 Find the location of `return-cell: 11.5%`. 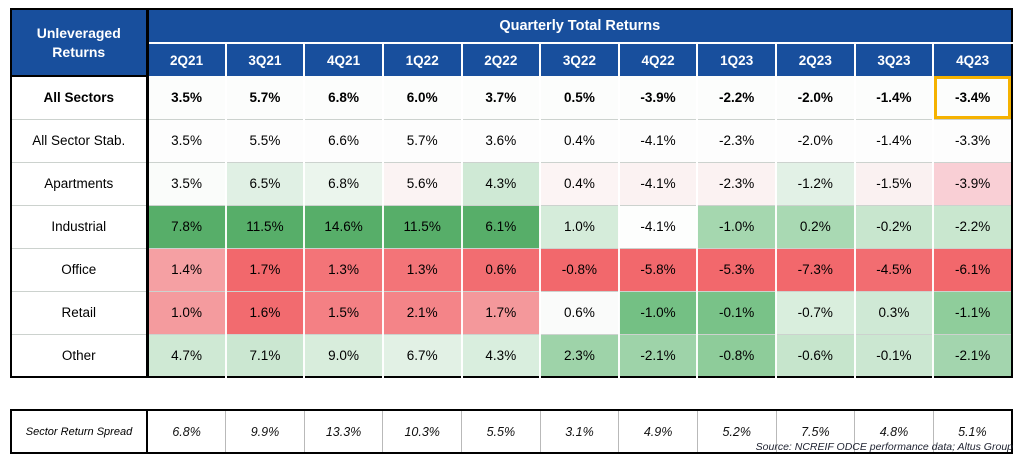

return-cell: 11.5% is located at coordinates (264, 226).